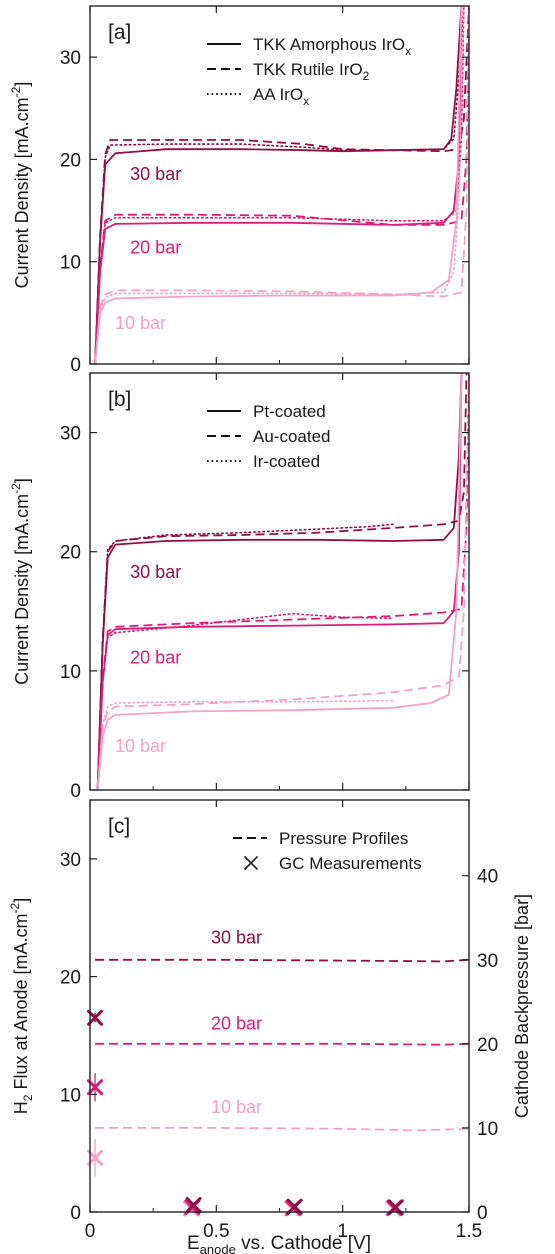  Describe the element at coordinates (308, 69) in the screenshot. I see `legend-label-part: TKK Rutile IrO` at that location.